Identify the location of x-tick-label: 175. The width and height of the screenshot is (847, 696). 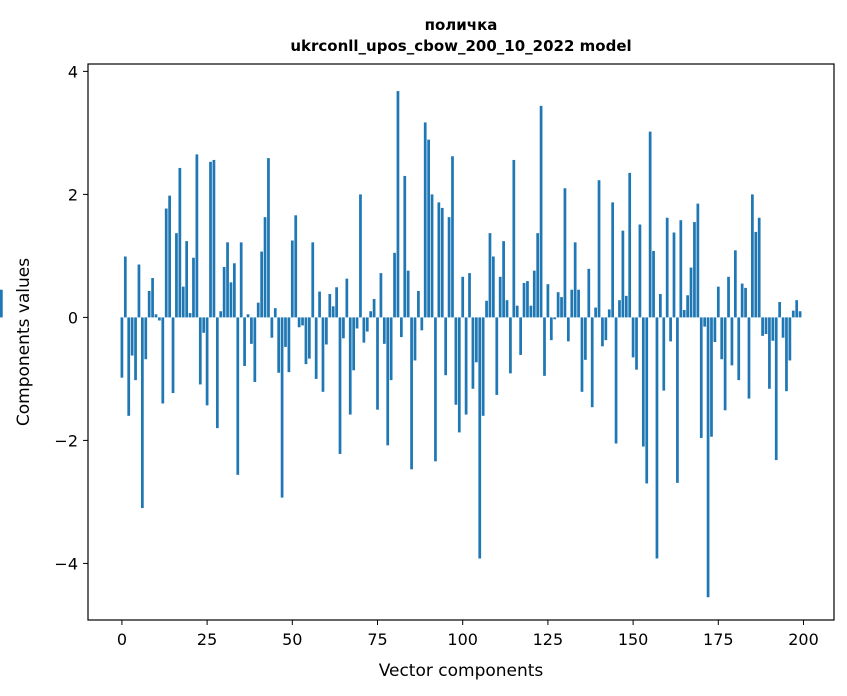
(718, 639).